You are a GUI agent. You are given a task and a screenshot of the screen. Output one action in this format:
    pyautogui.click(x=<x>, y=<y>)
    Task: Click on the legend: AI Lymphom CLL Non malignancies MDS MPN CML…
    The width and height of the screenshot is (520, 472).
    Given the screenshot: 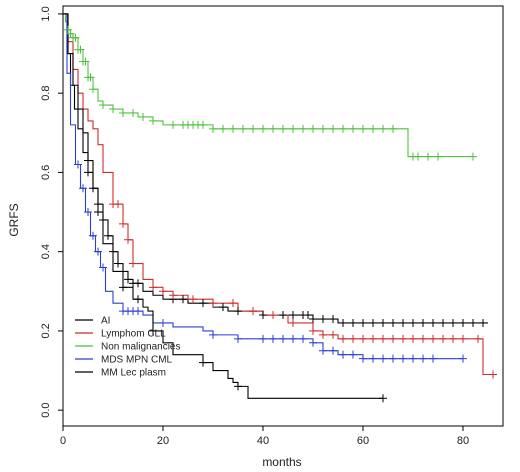 What is the action you would take?
    pyautogui.click(x=128, y=347)
    